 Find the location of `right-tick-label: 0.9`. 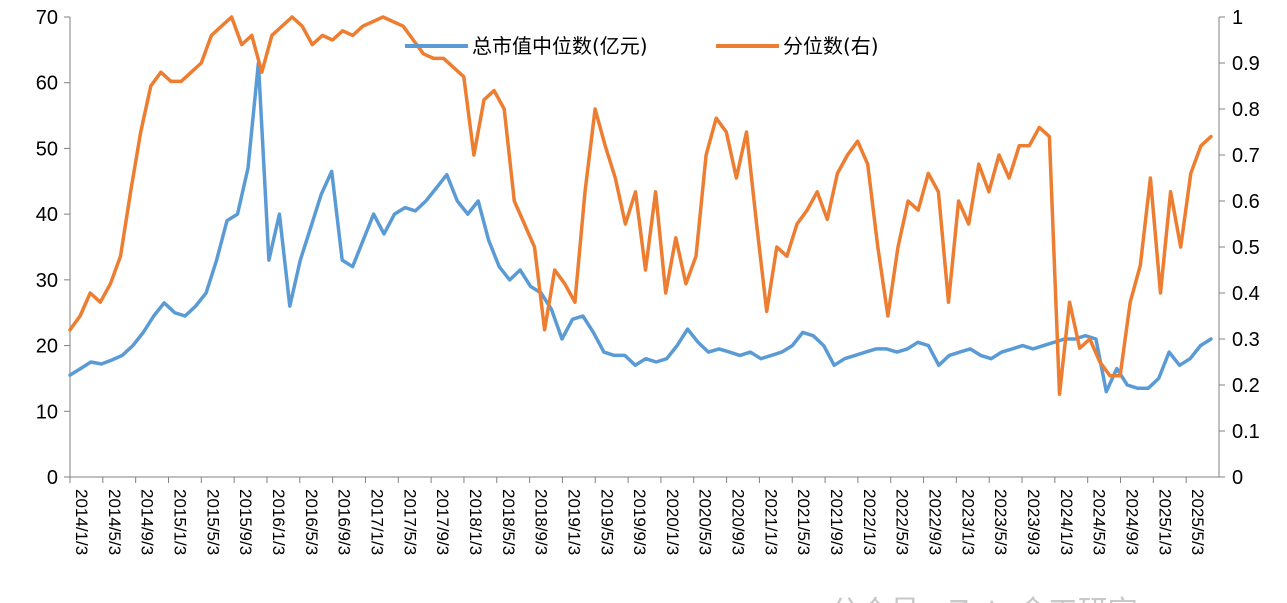

right-tick-label: 0.9 is located at coordinates (1246, 64).